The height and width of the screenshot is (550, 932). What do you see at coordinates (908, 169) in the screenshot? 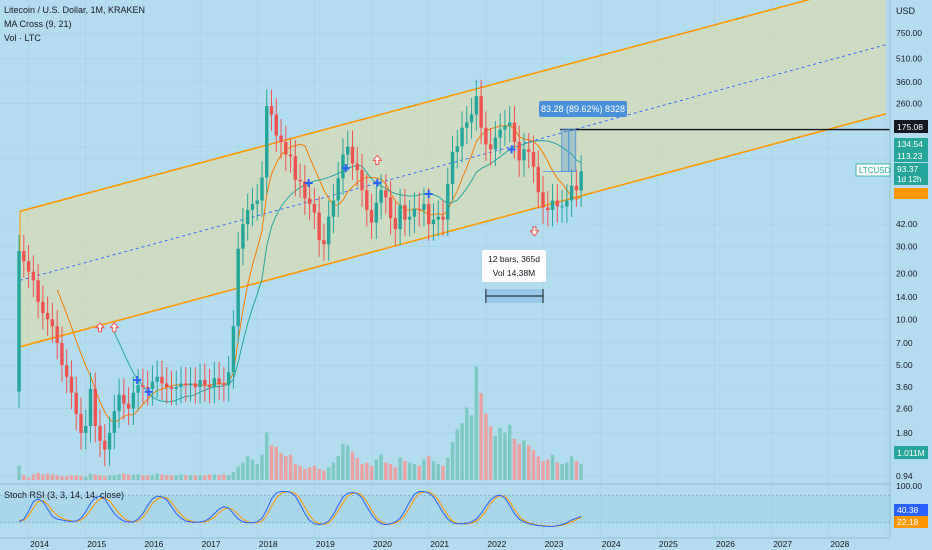
I see `last-price-text: 93.37` at bounding box center [908, 169].